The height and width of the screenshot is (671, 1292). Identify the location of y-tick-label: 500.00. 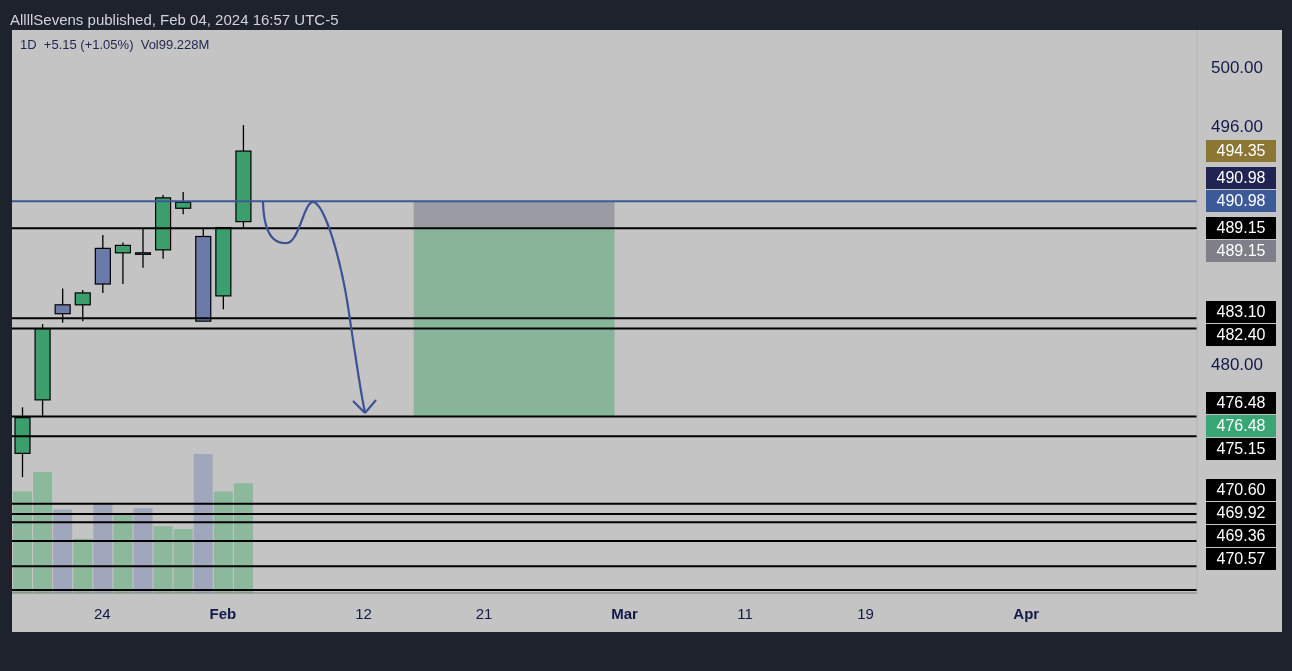
(1237, 67).